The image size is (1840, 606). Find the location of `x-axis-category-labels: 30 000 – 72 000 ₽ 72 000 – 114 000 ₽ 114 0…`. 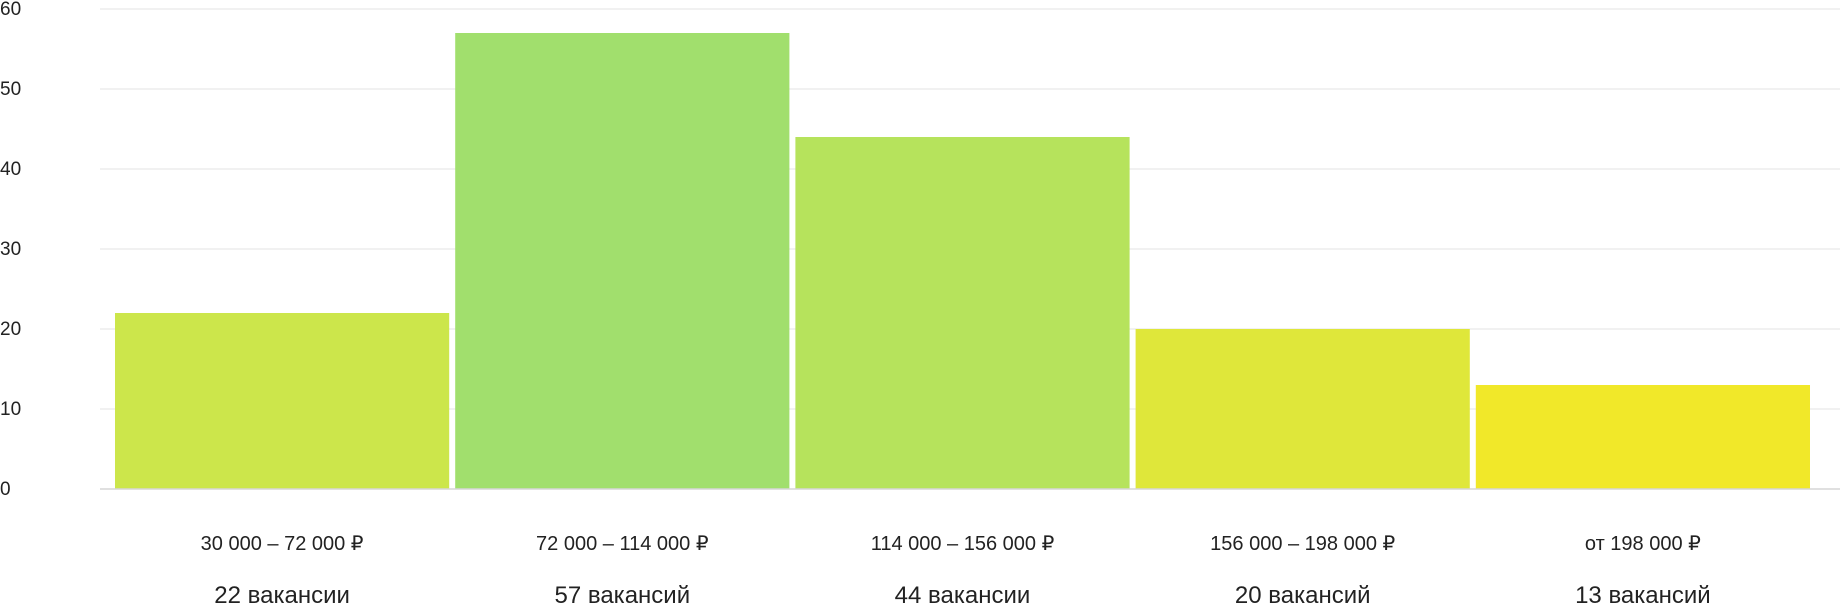

x-axis-category-labels: 30 000 – 72 000 ₽ 72 000 – 114 000 ₽ 114 0… is located at coordinates (951, 544).